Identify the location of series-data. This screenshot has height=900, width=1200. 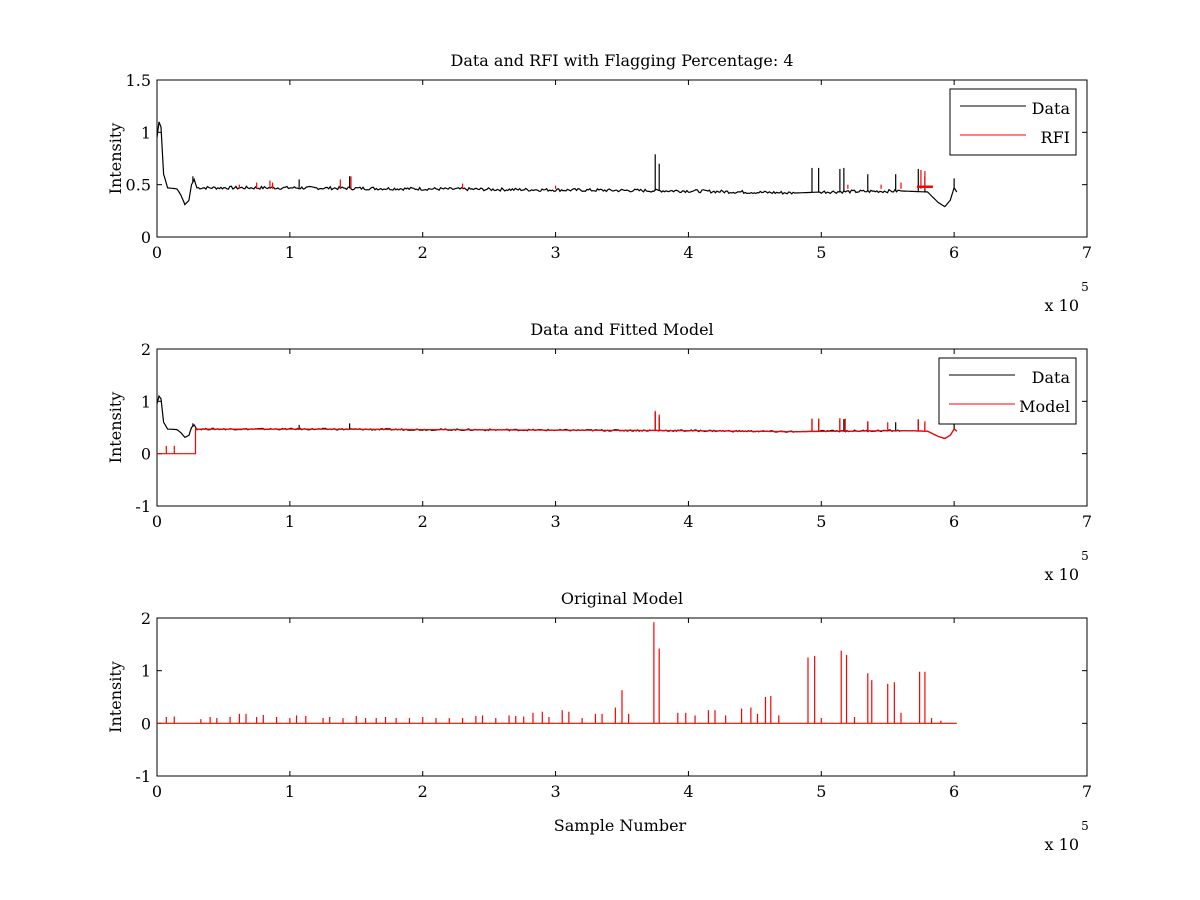
(557, 164).